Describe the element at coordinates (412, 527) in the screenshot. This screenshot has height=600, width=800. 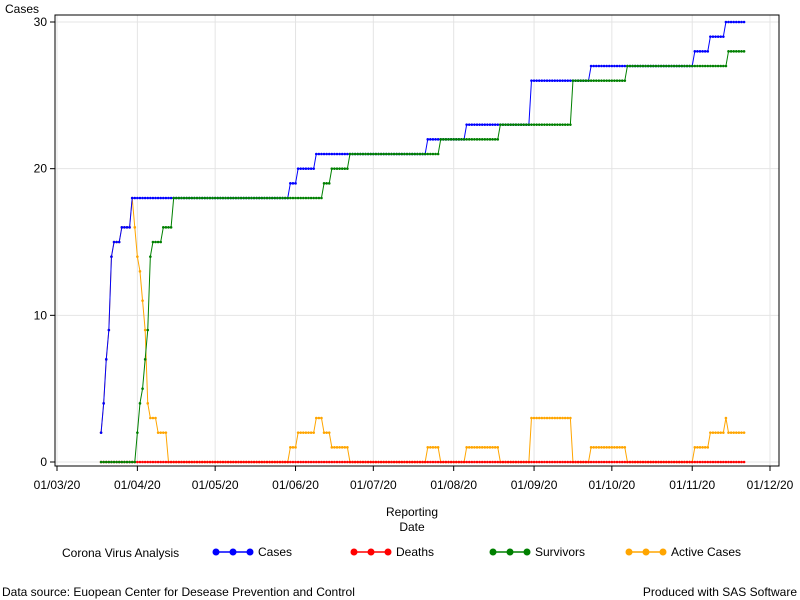
I see `x-axis-label-line2: Date` at that location.